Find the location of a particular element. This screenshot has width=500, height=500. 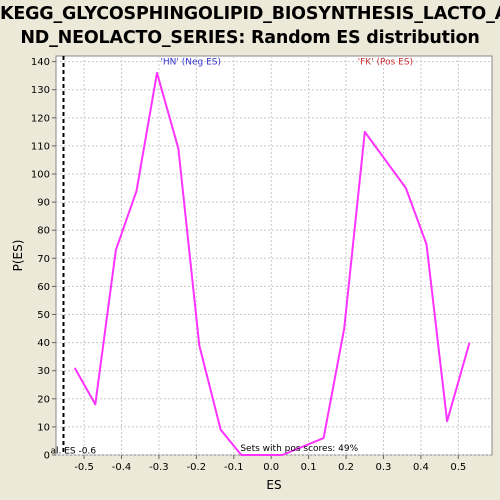

y-tick-label: 90 is located at coordinates (43, 203).